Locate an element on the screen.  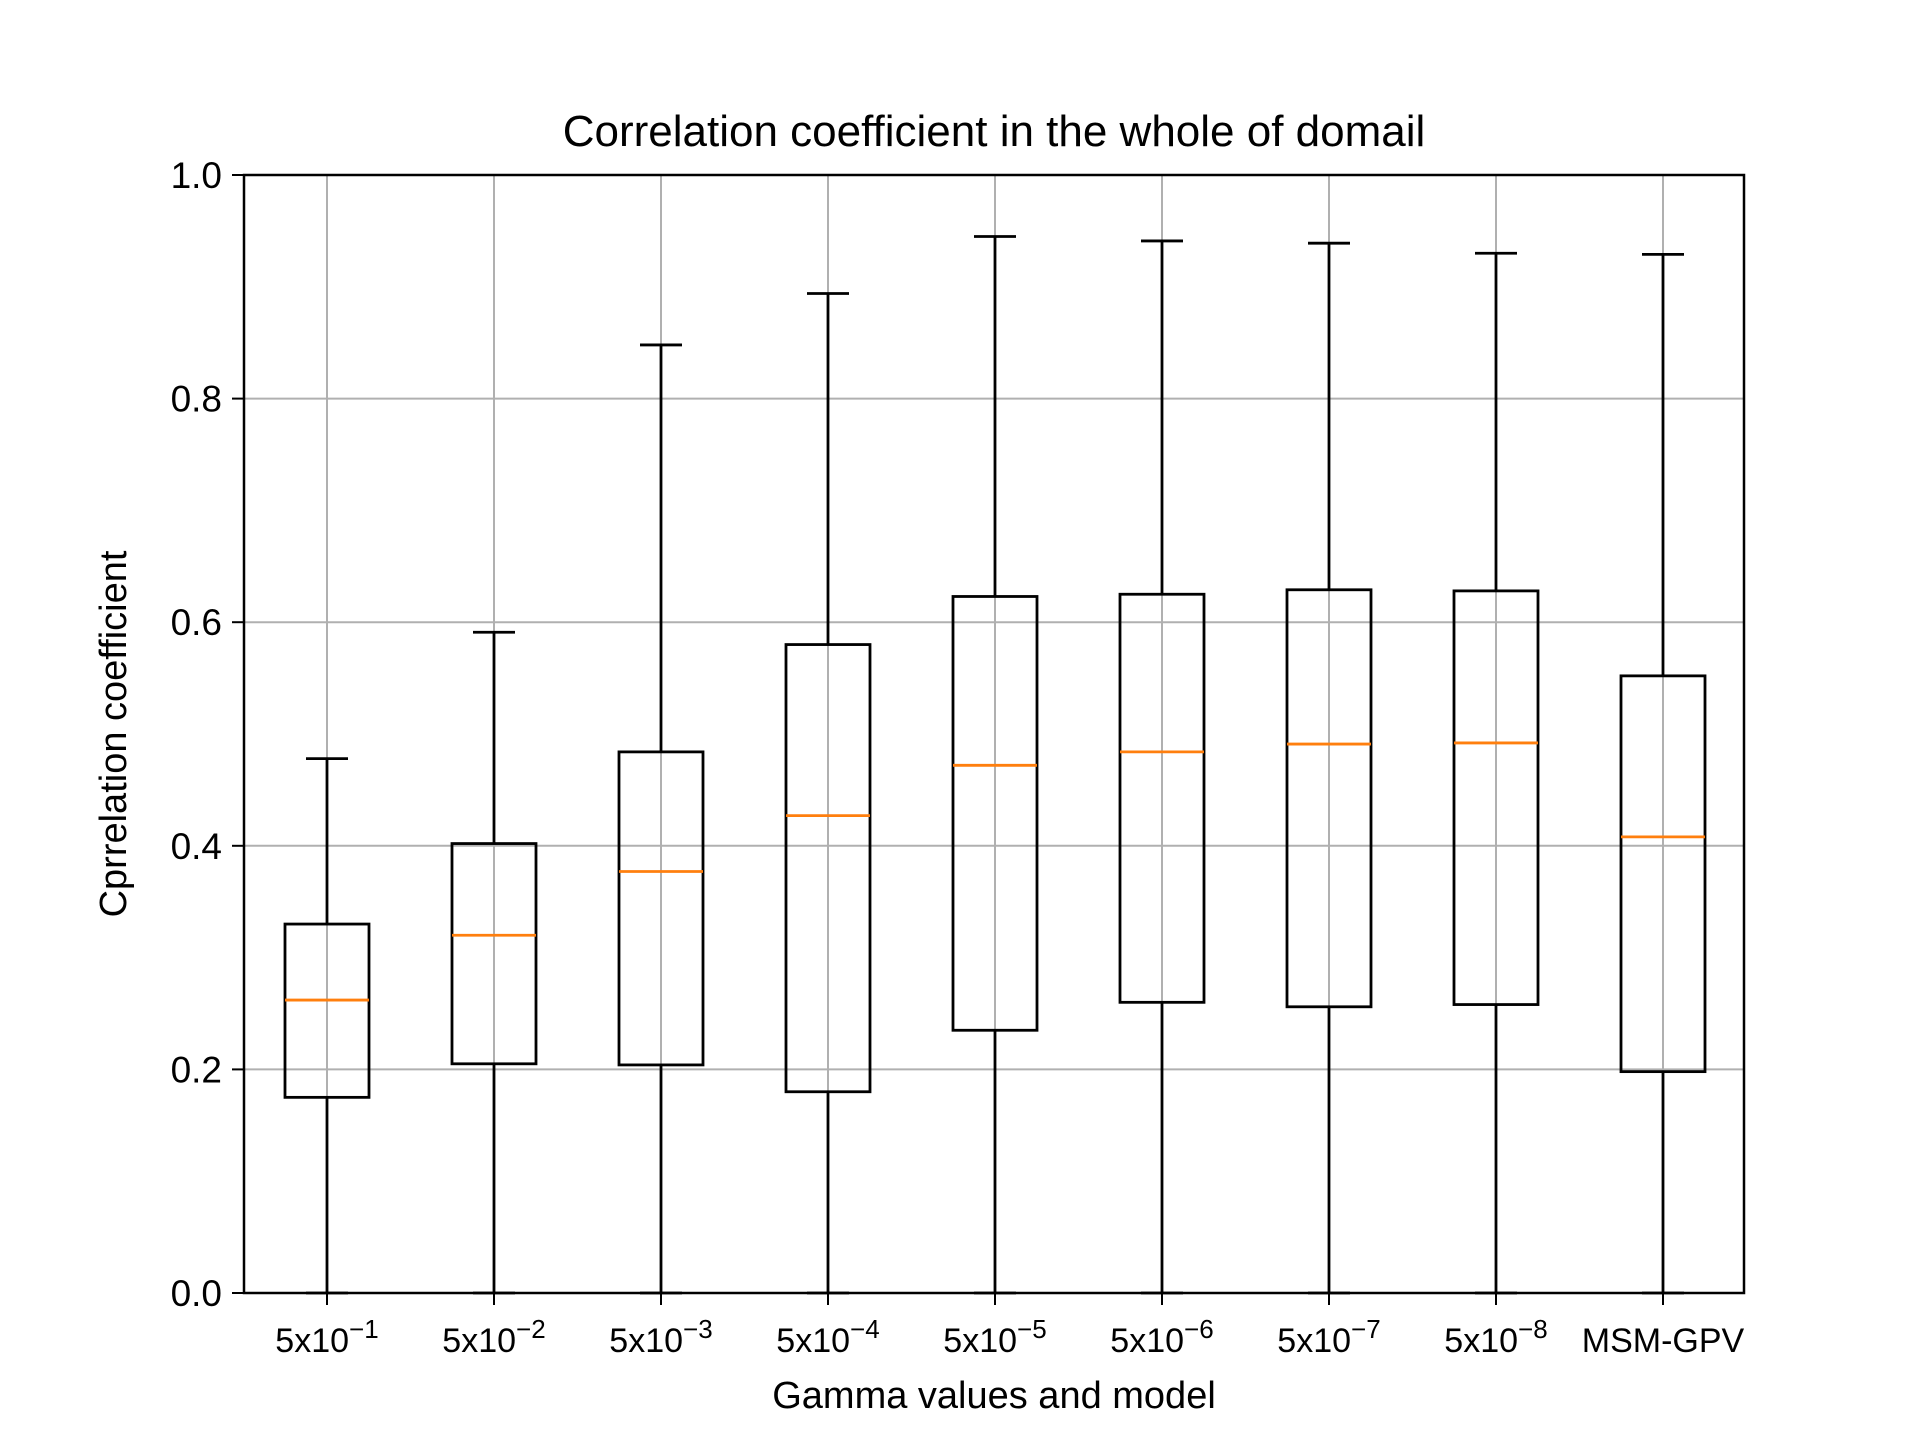
x-tick-label: 5x10⁻⁷ is located at coordinates (1328, 1337).